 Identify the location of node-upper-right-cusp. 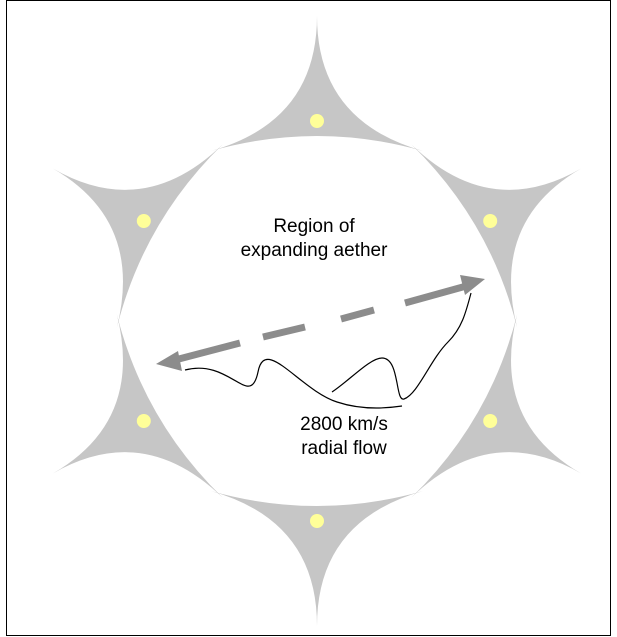
(496, 236).